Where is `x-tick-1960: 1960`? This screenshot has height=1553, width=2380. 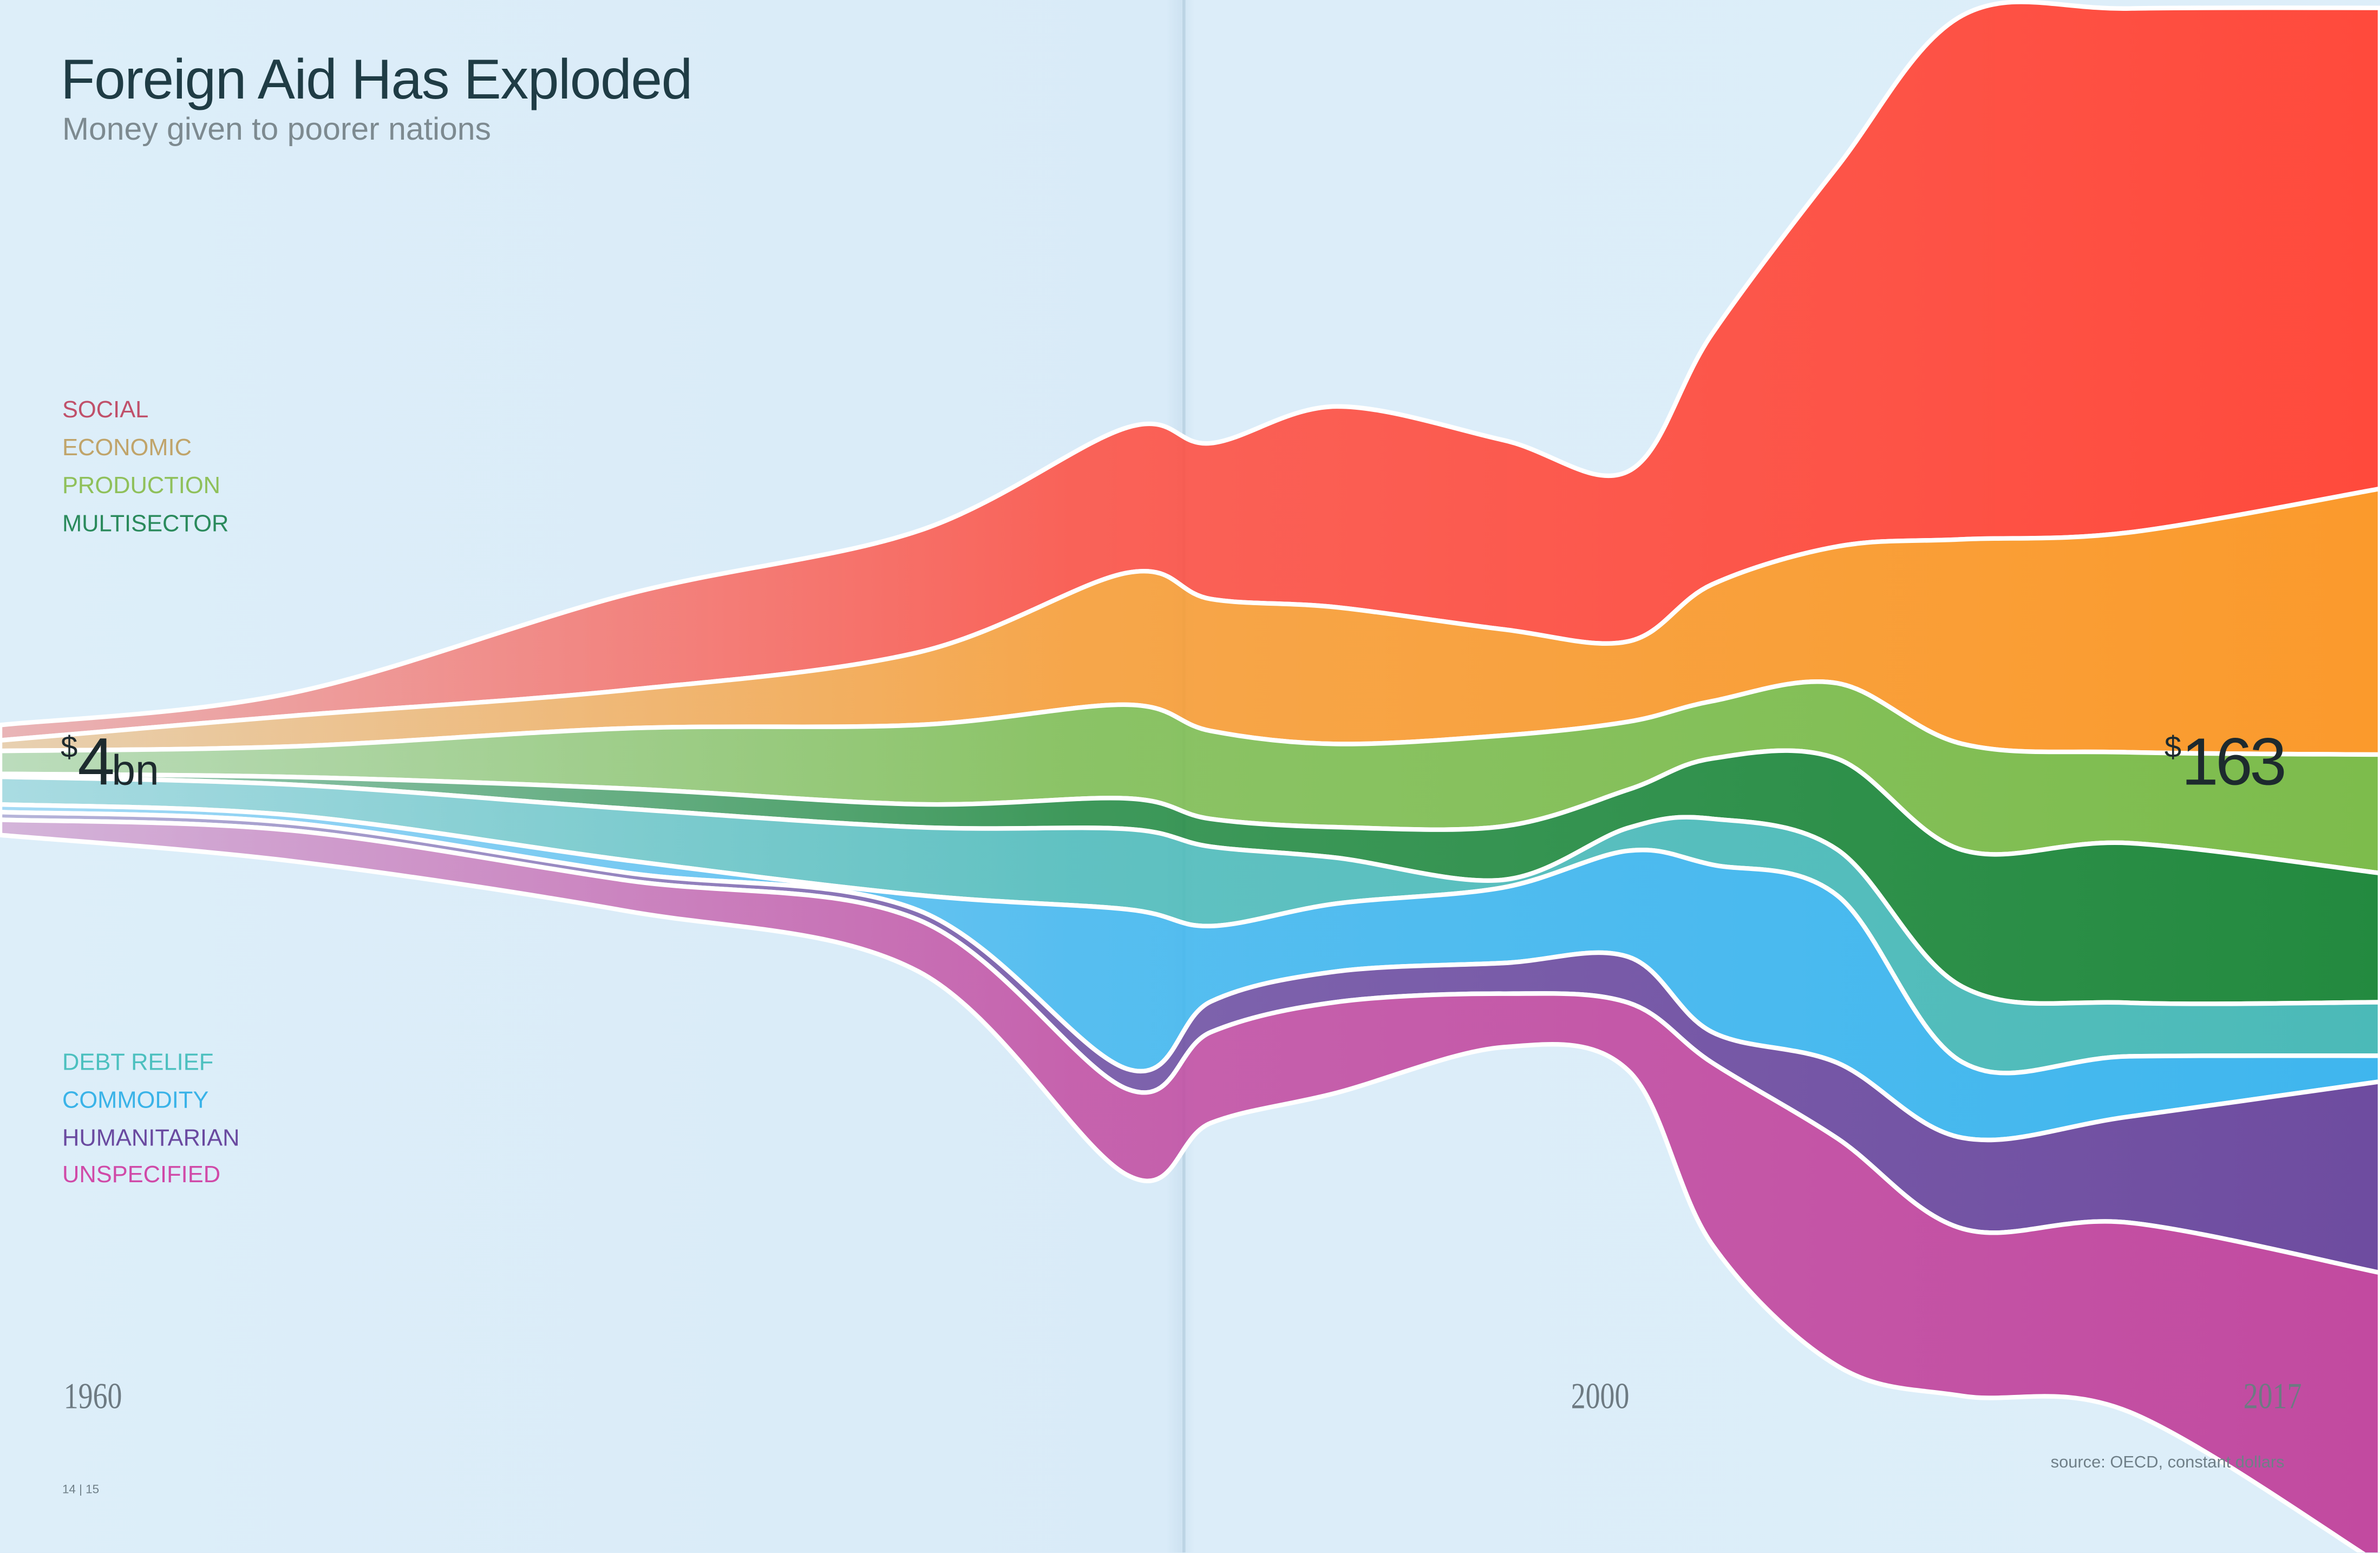 x-tick-1960: 1960 is located at coordinates (93, 1398).